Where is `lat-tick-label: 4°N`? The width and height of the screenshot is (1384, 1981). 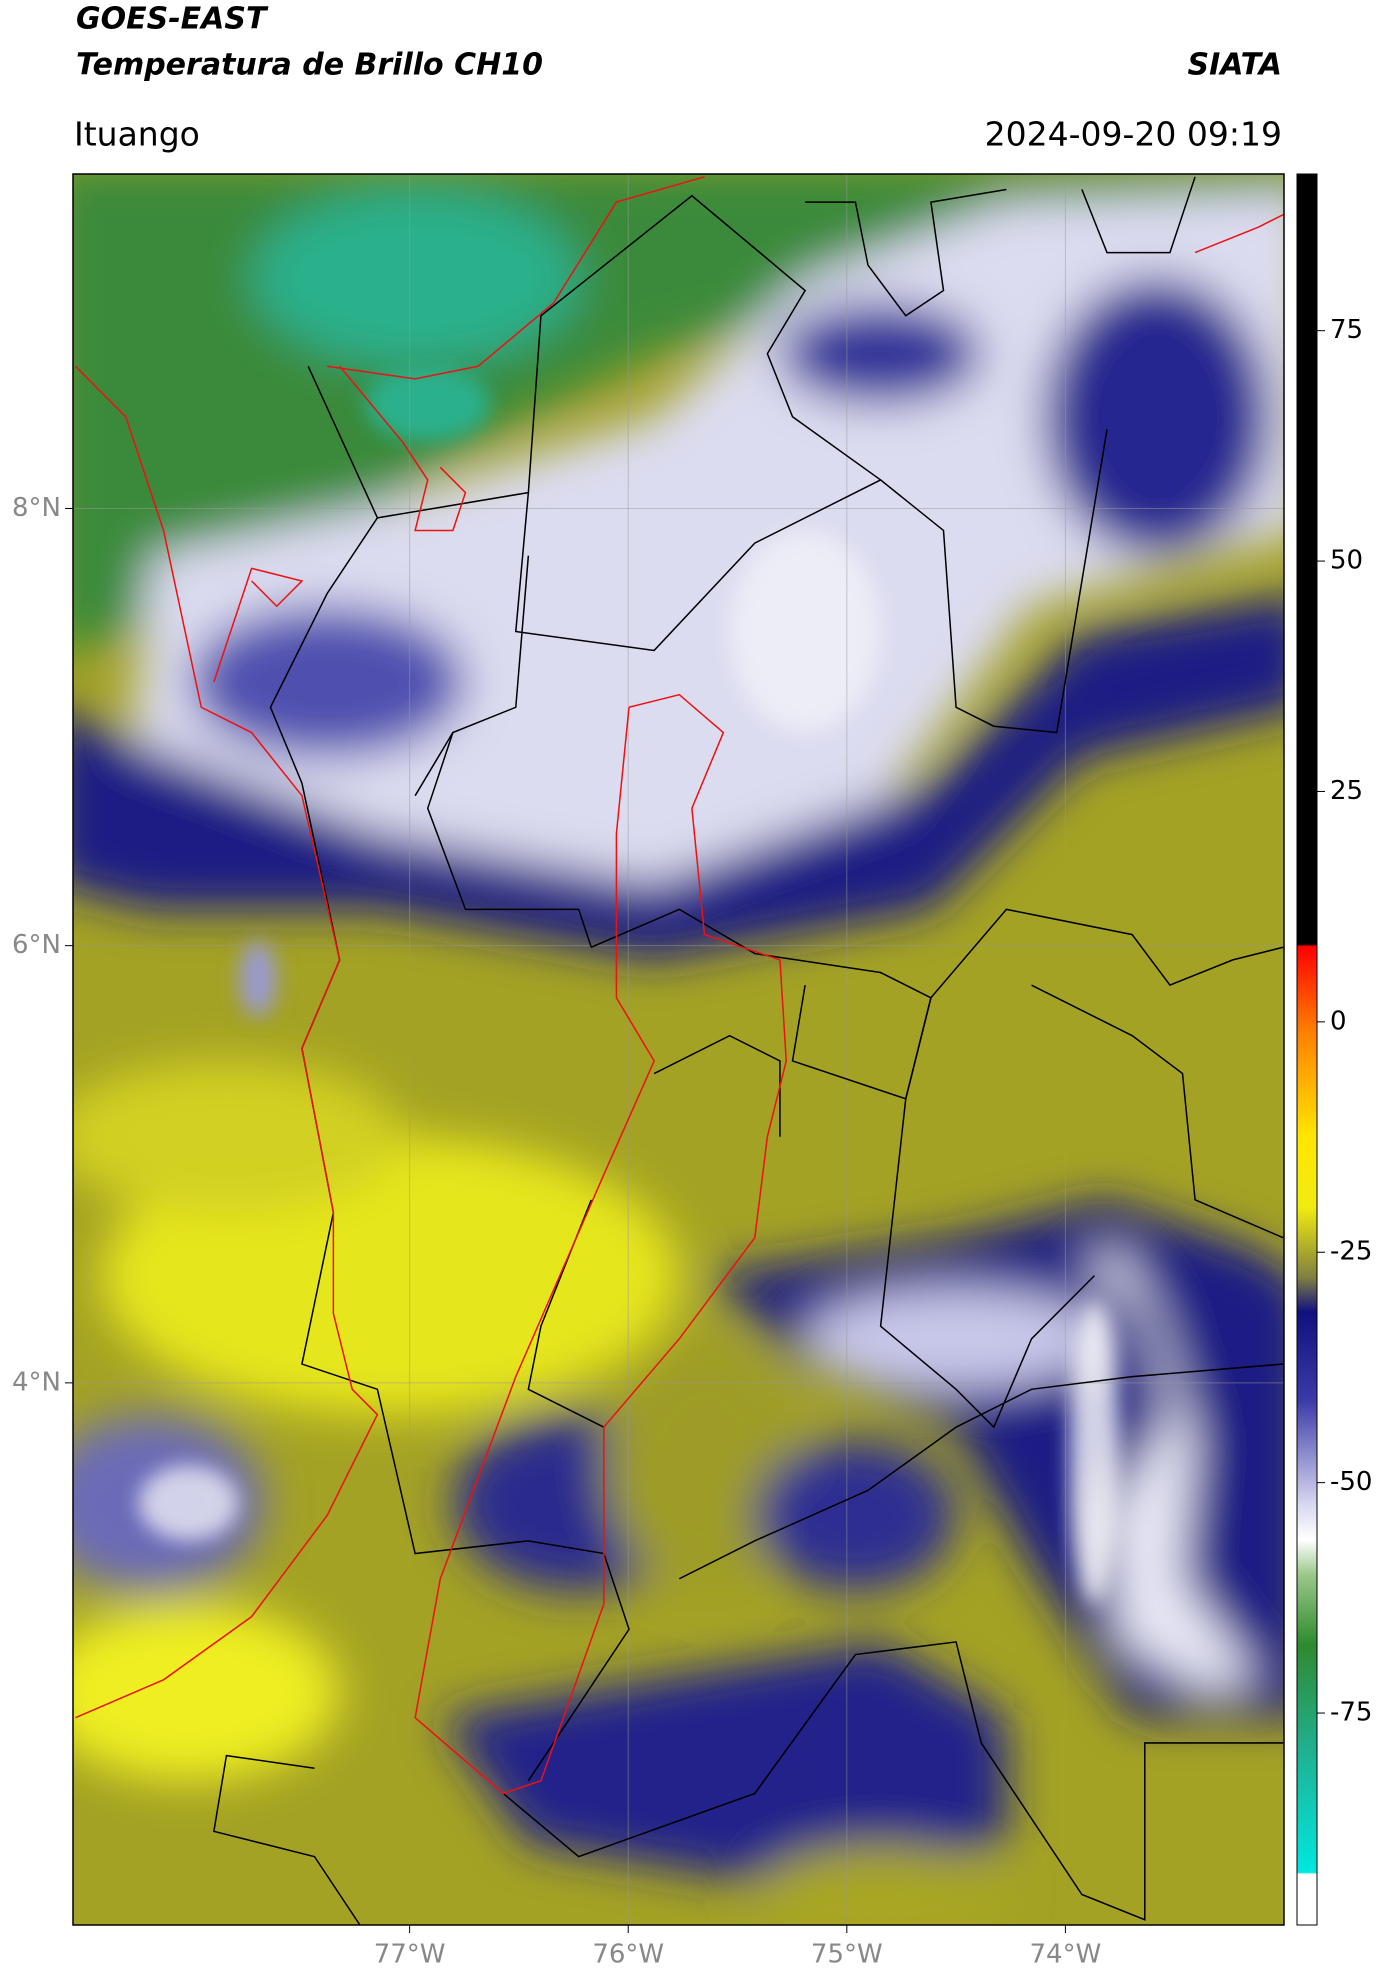 lat-tick-label: 4°N is located at coordinates (36, 1382).